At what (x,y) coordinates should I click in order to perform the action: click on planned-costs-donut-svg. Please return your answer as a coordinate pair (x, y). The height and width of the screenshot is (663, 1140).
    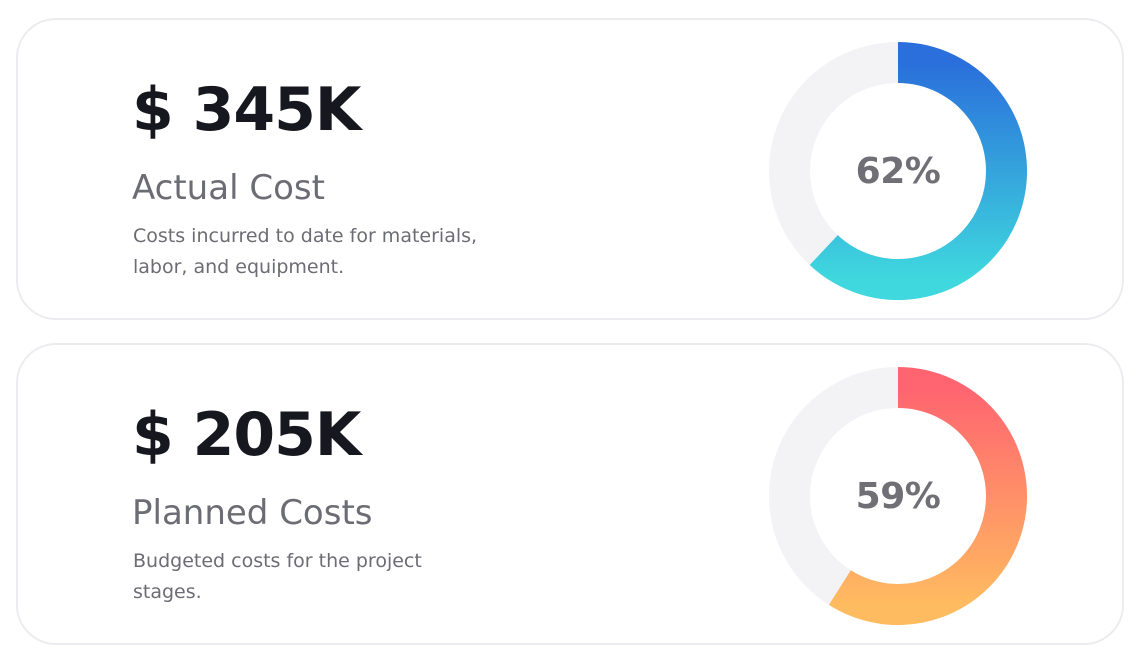
    Looking at the image, I should click on (898, 496).